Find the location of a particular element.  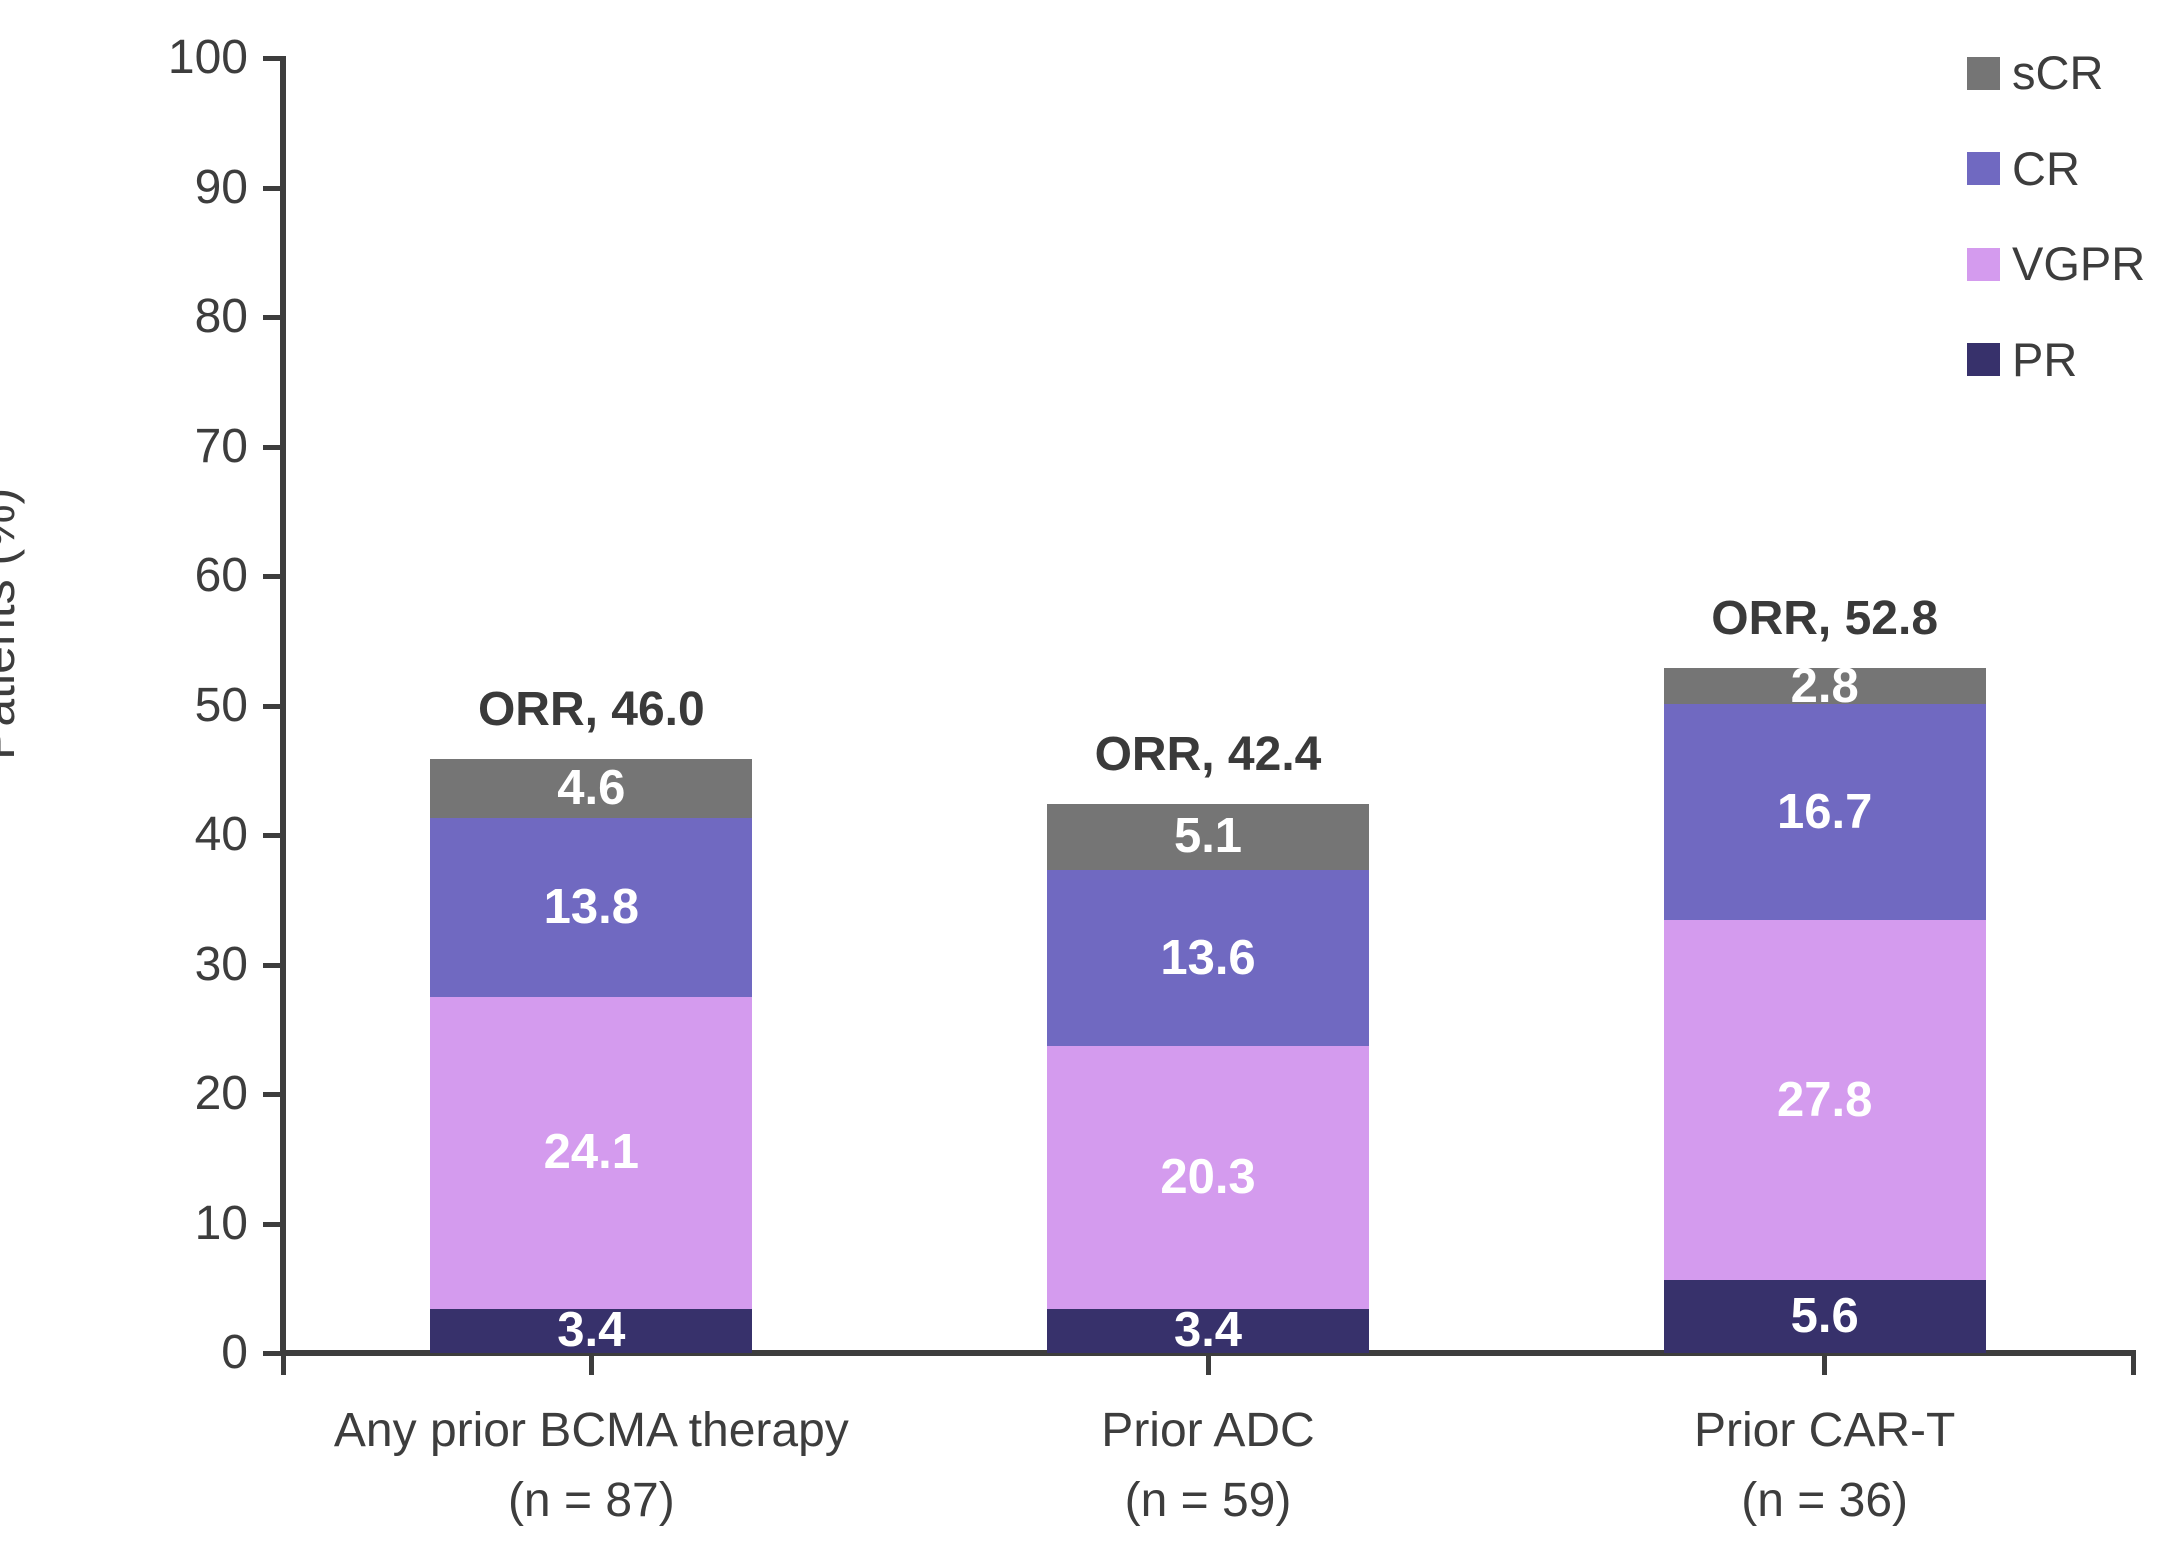

legend-item-scr: sCR is located at coordinates (2035, 72).